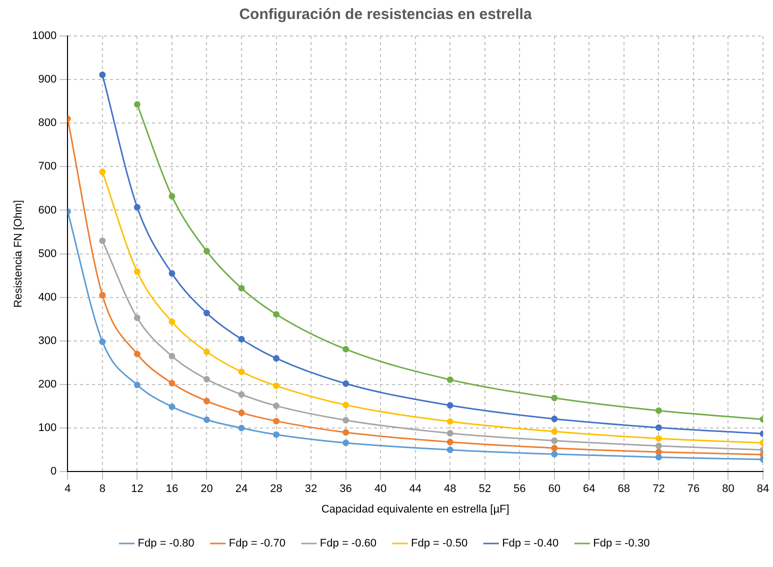  Describe the element at coordinates (47, 384) in the screenshot. I see `y-tick-label: 200` at that location.